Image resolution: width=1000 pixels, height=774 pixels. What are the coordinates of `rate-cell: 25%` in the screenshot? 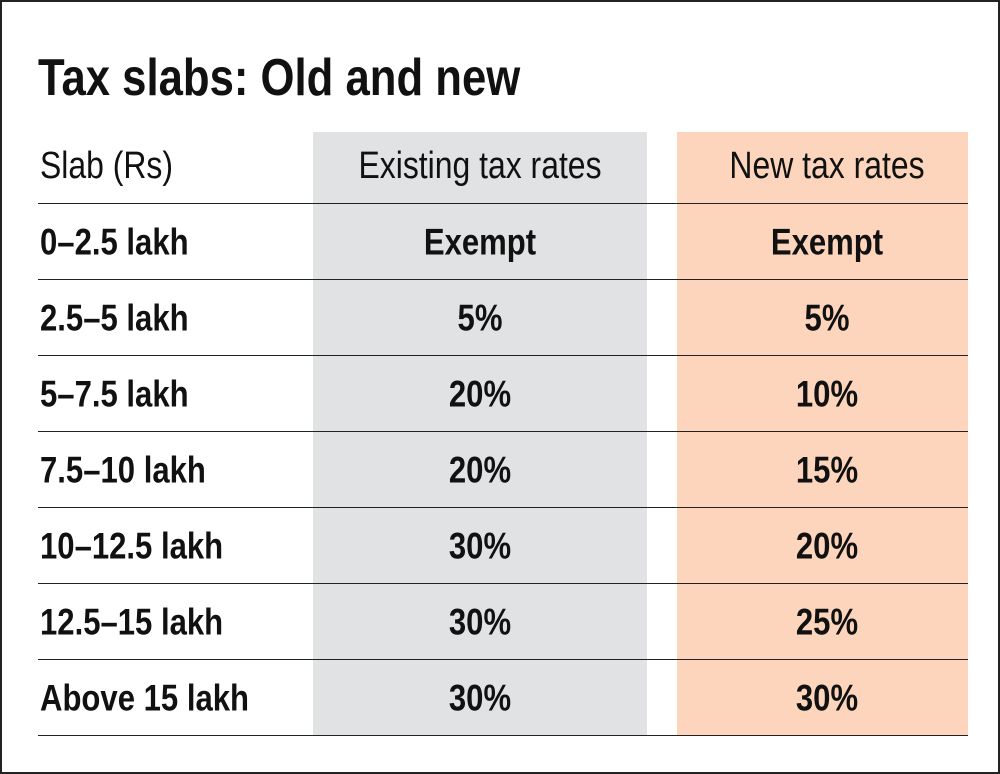 It's located at (827, 622).